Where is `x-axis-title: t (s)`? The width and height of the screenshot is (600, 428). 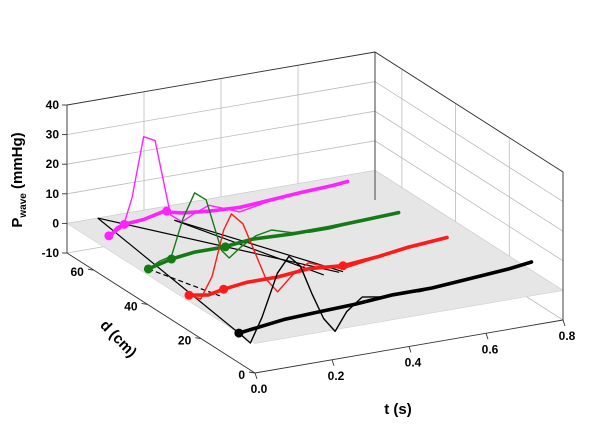
x-axis-title: t (s) is located at coordinates (398, 409).